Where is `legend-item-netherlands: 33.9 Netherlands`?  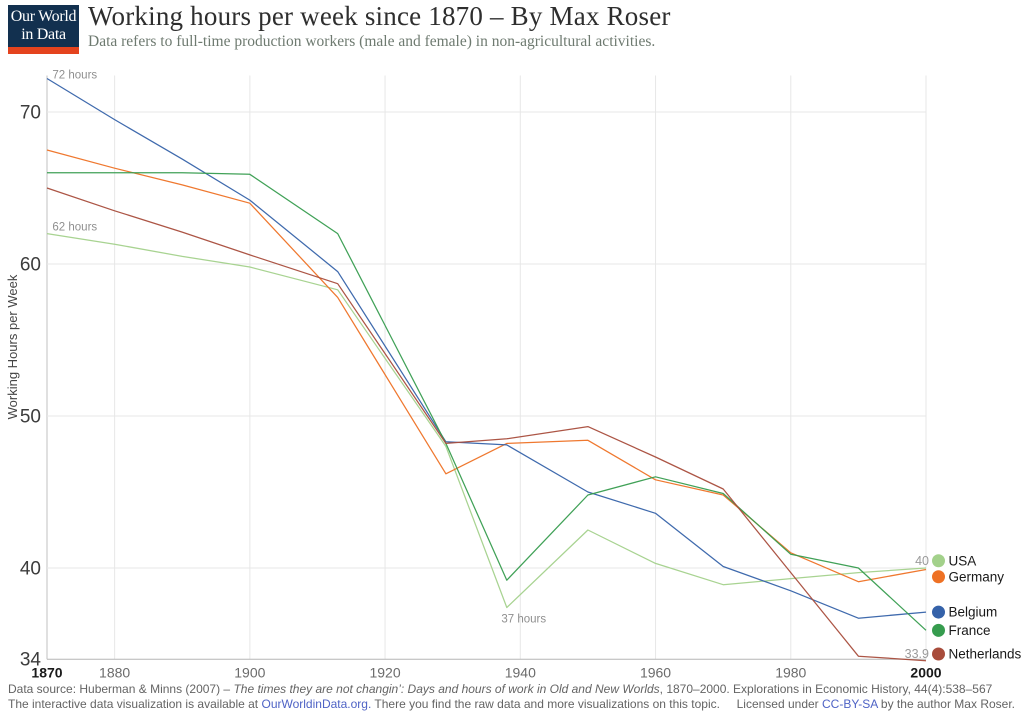 legend-item-netherlands: 33.9 Netherlands is located at coordinates (963, 654).